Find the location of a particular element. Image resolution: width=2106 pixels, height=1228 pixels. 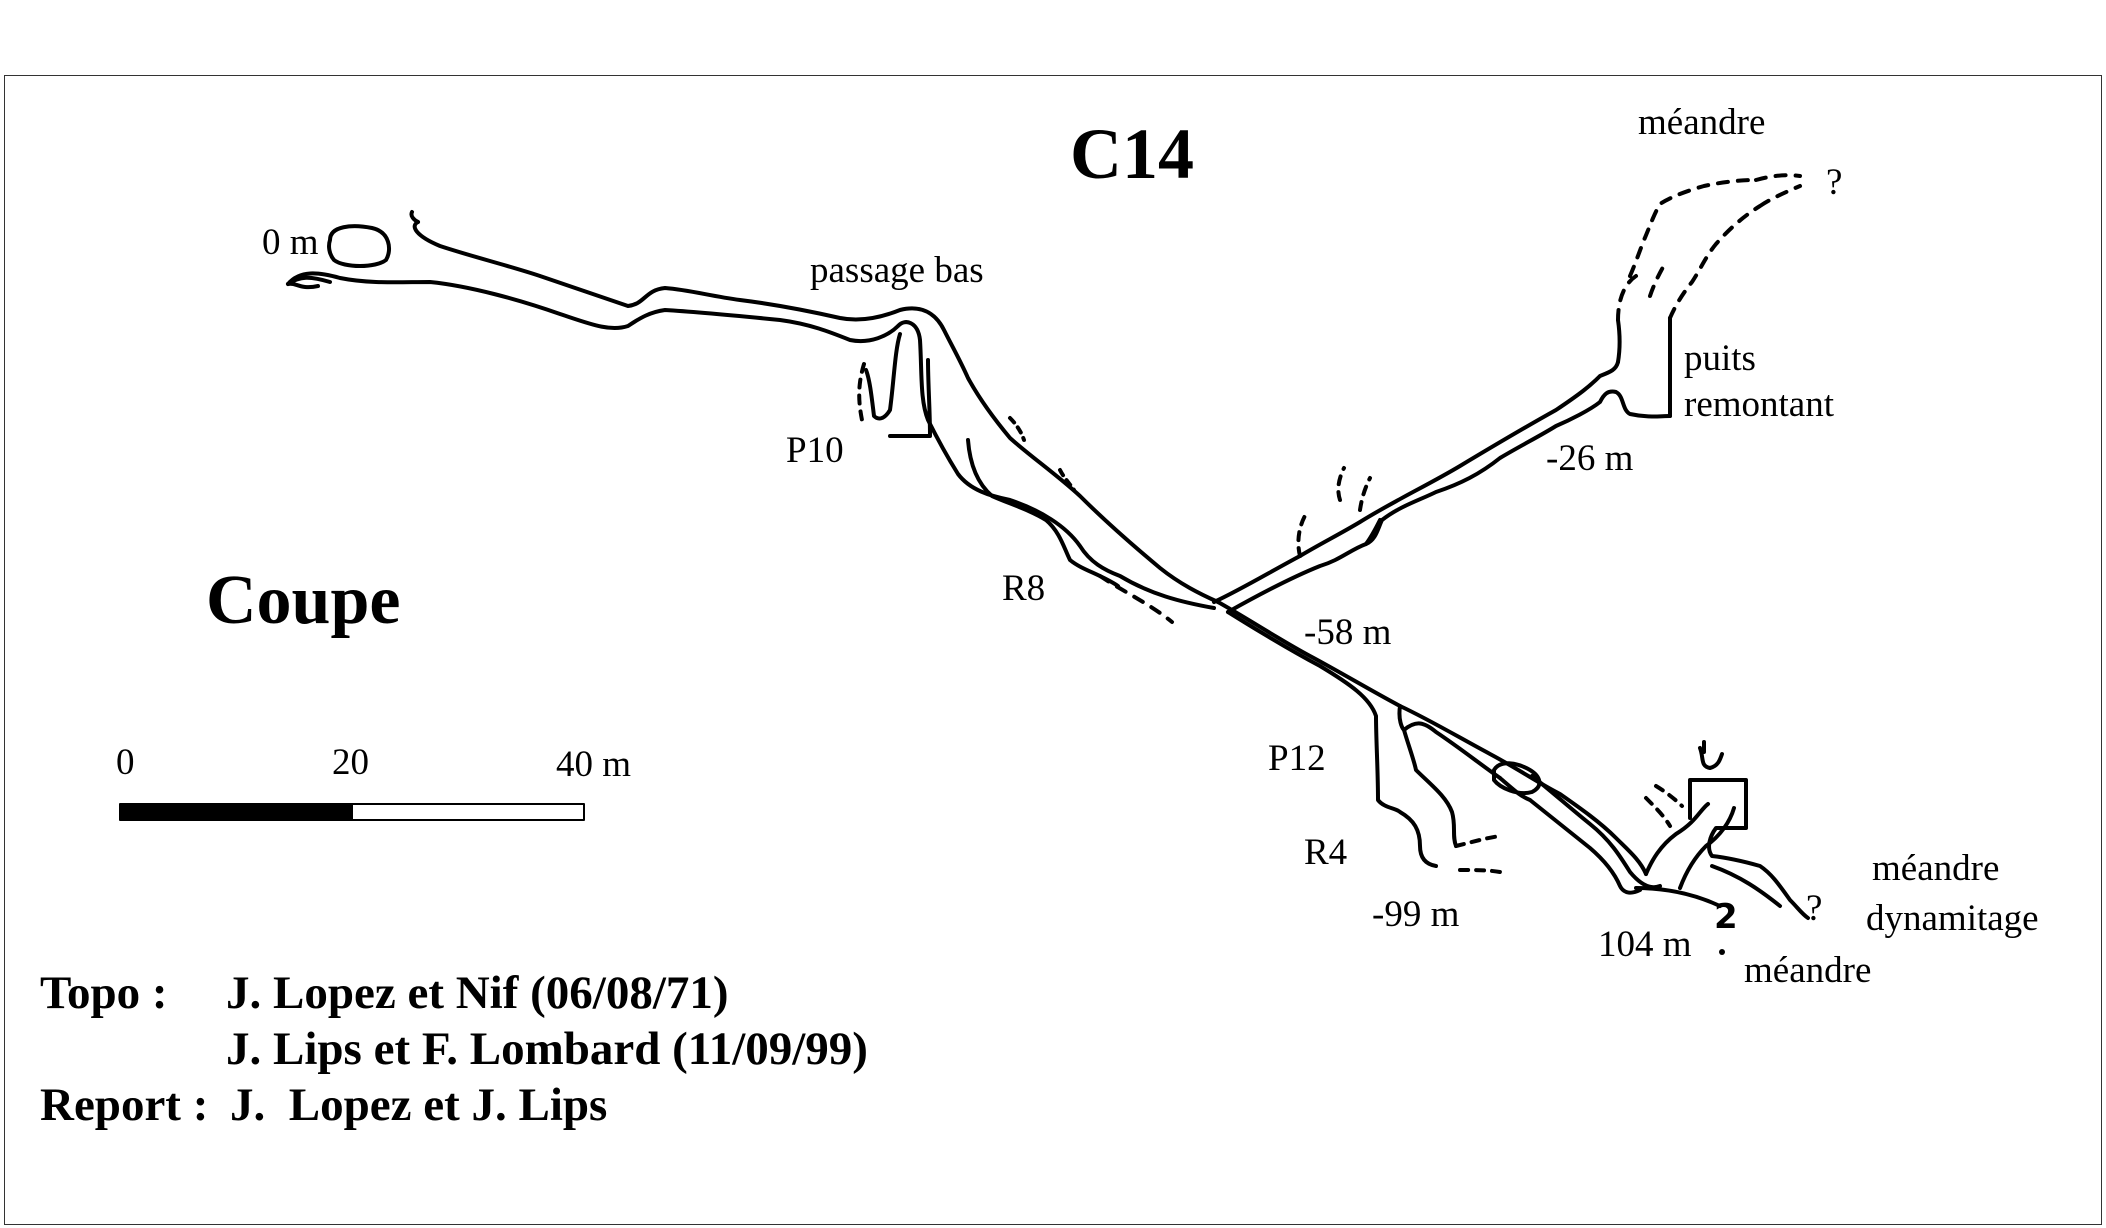

entrance-tail is located at coordinates (353, 250).